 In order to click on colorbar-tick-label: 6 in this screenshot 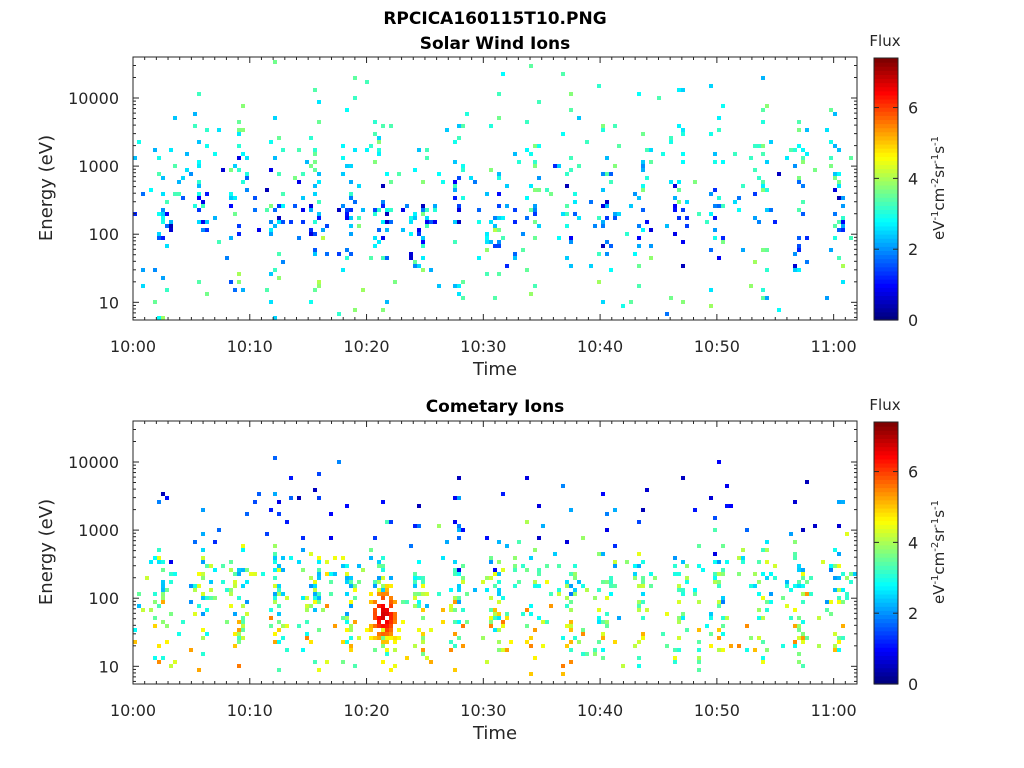, I will do `click(913, 108)`.